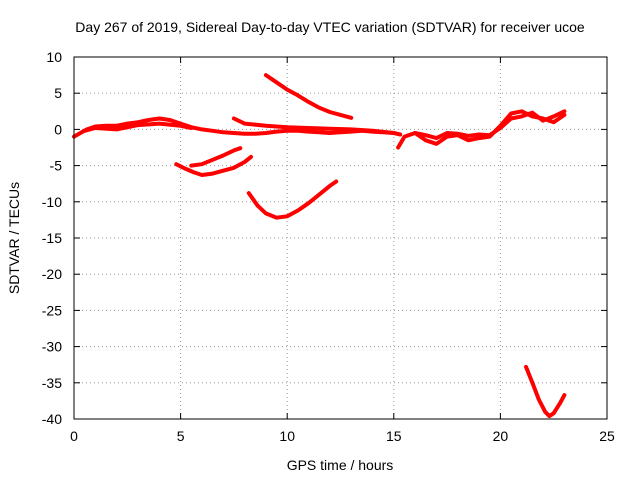  What do you see at coordinates (58, 129) in the screenshot?
I see `y-tick-label: 0` at bounding box center [58, 129].